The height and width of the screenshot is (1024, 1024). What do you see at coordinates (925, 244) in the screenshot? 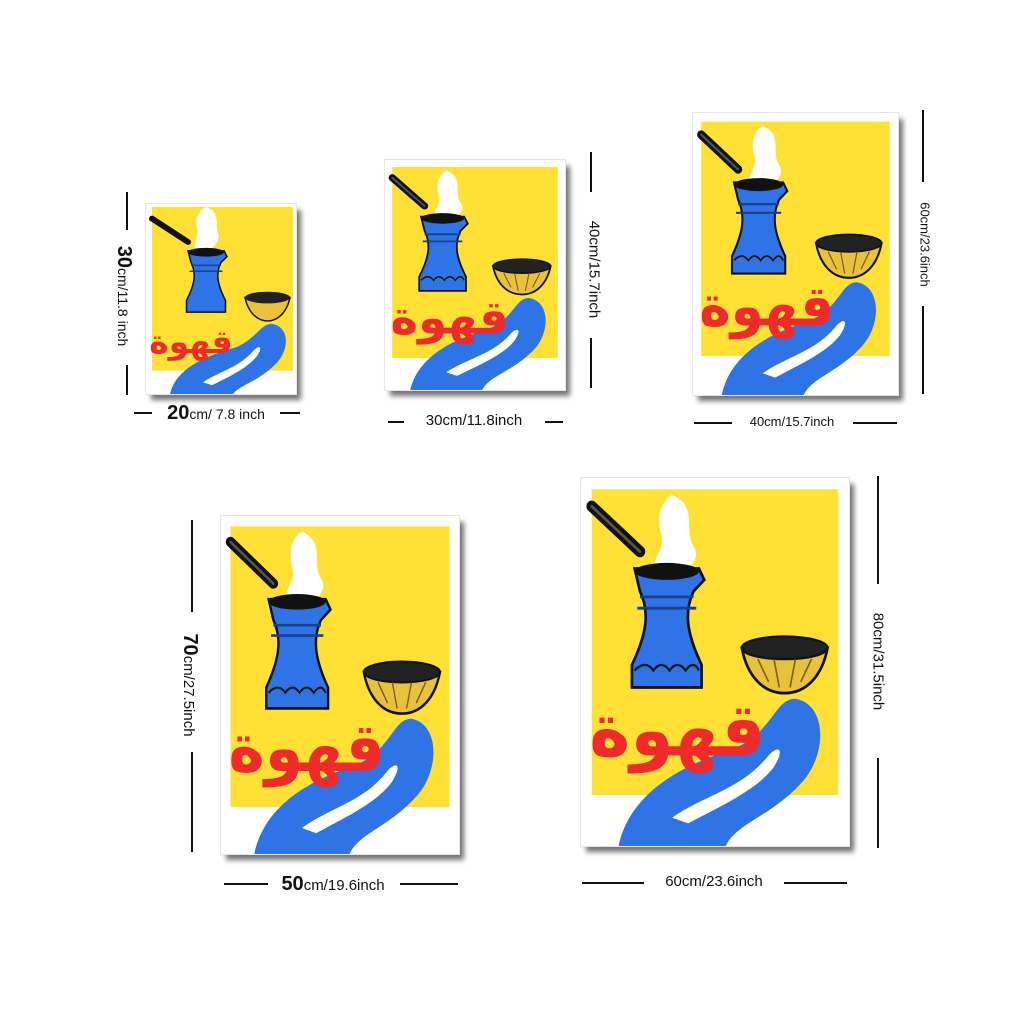
I see `height-label-40x60: 60cm/23.6inch` at bounding box center [925, 244].